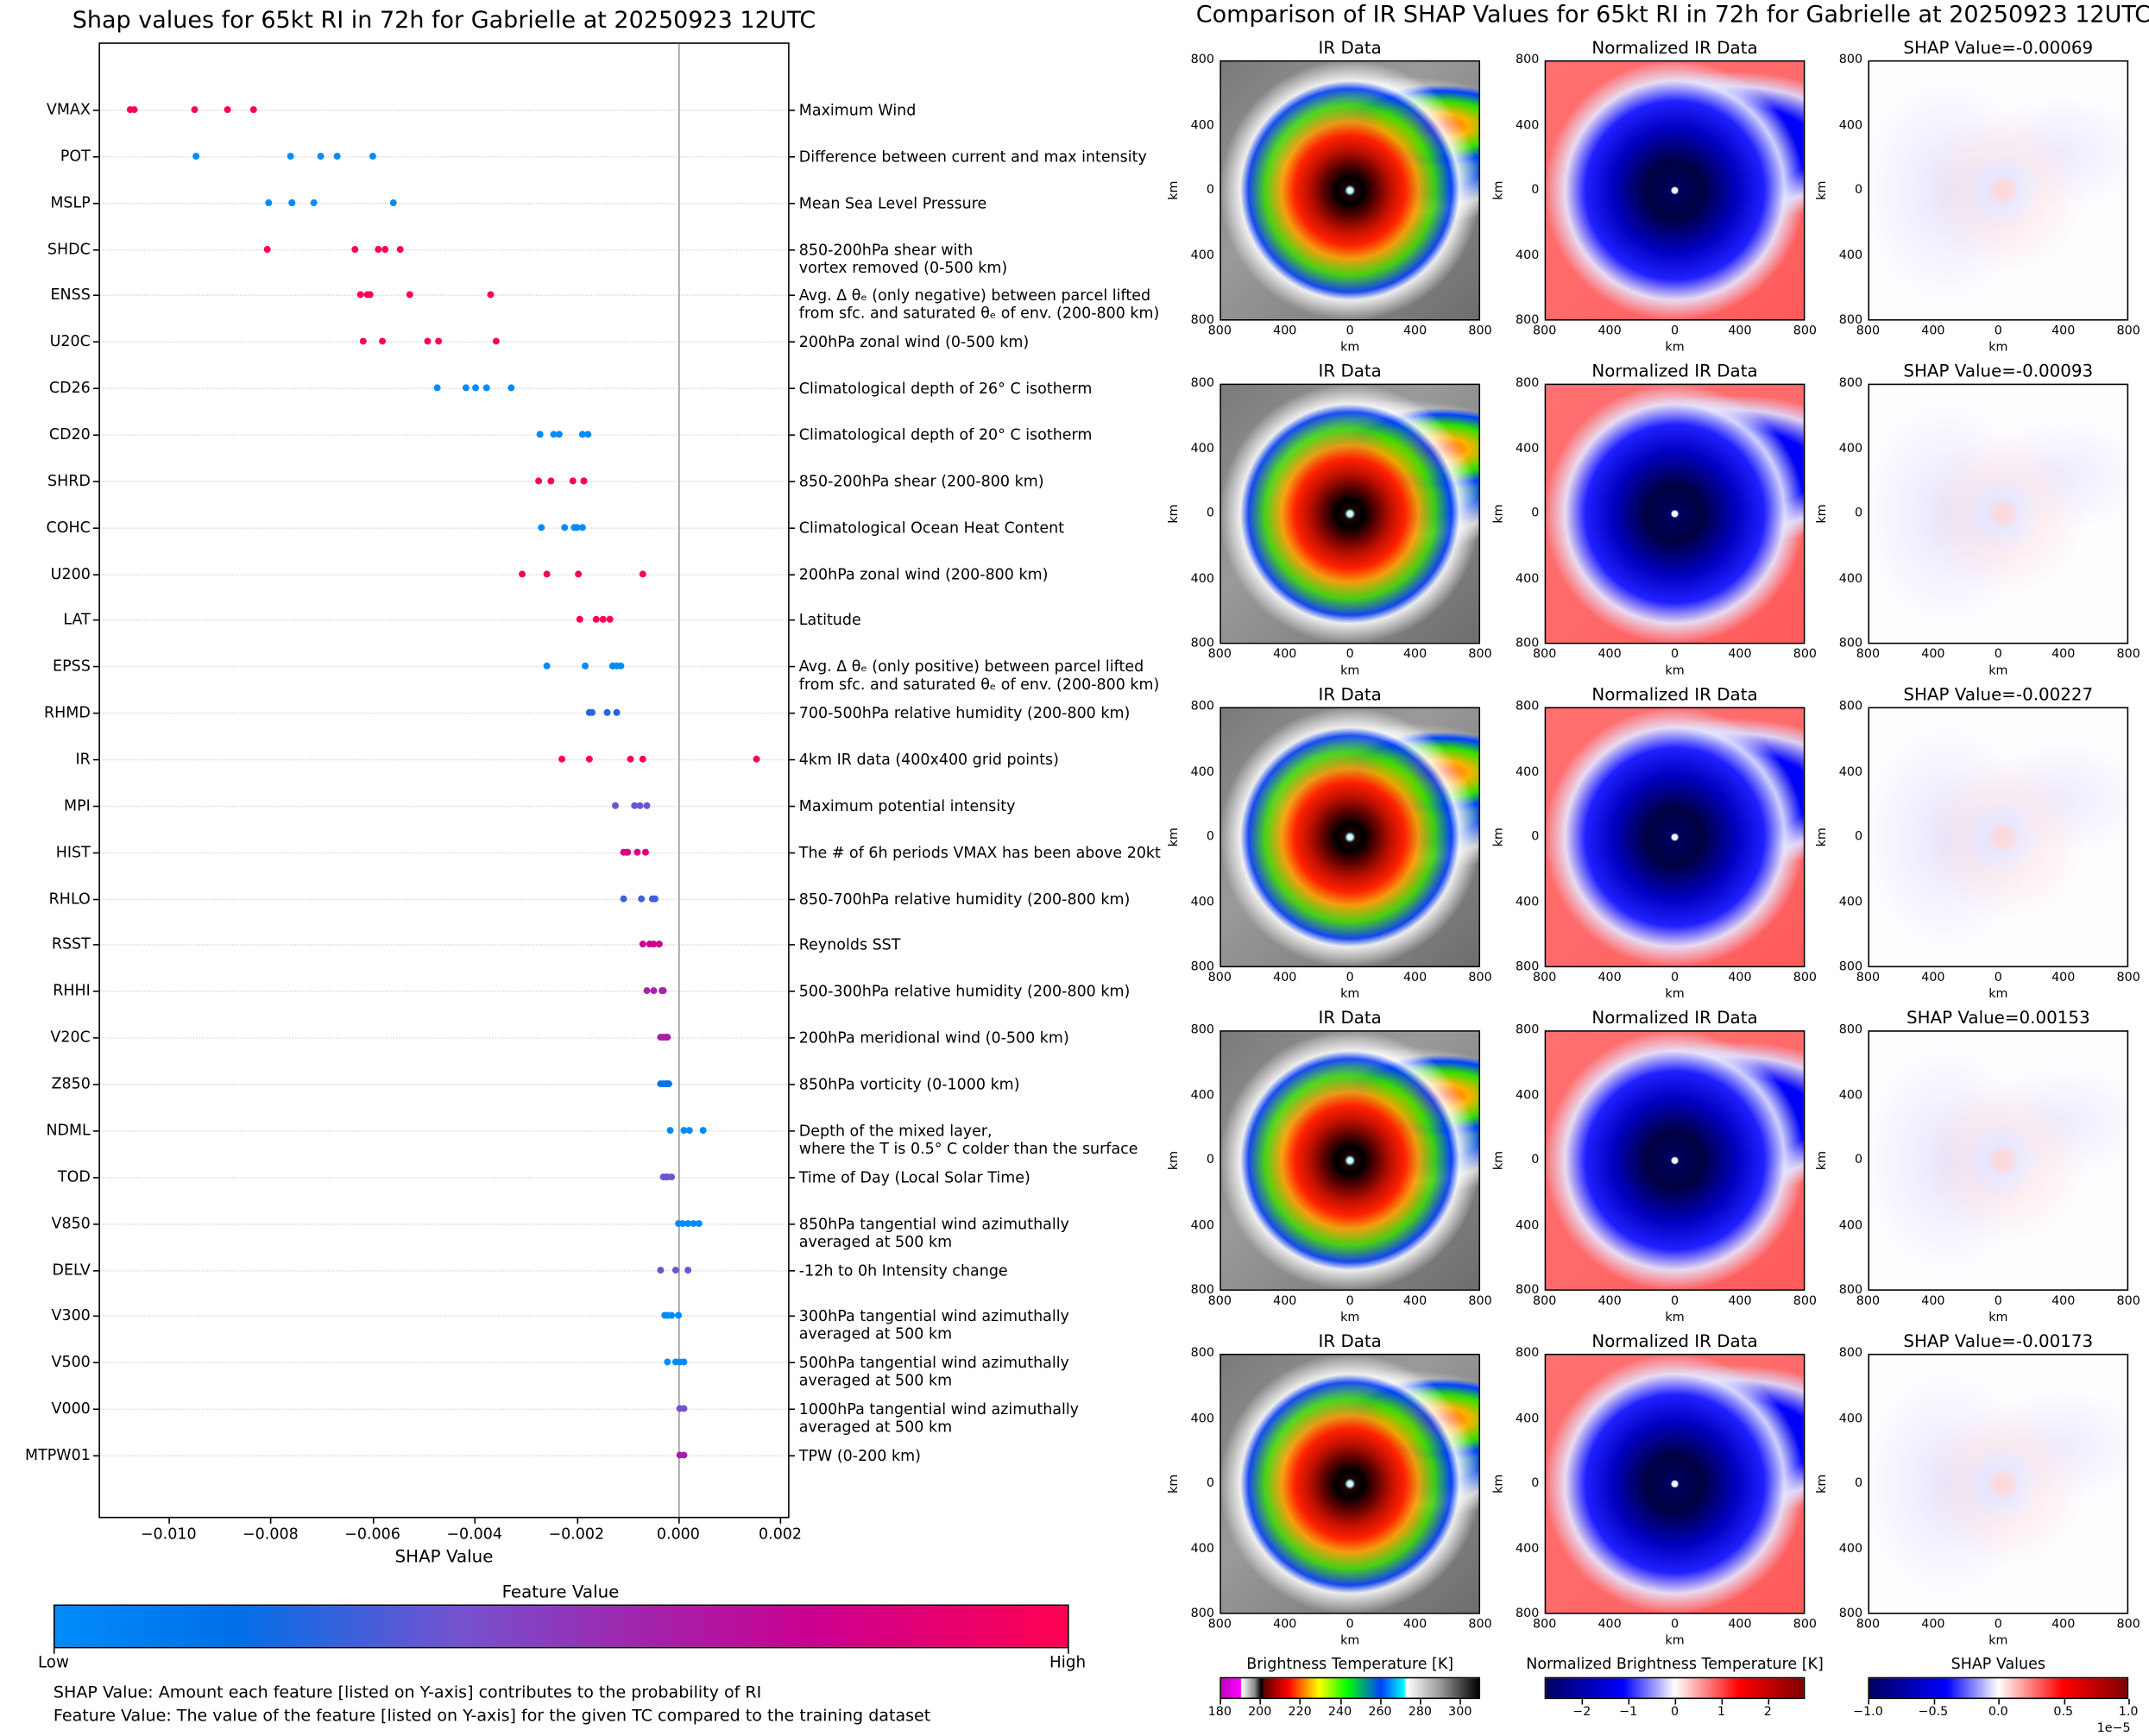 The width and height of the screenshot is (2149, 1736). Describe the element at coordinates (550, 481) in the screenshot. I see `shap-point-shrd` at that location.